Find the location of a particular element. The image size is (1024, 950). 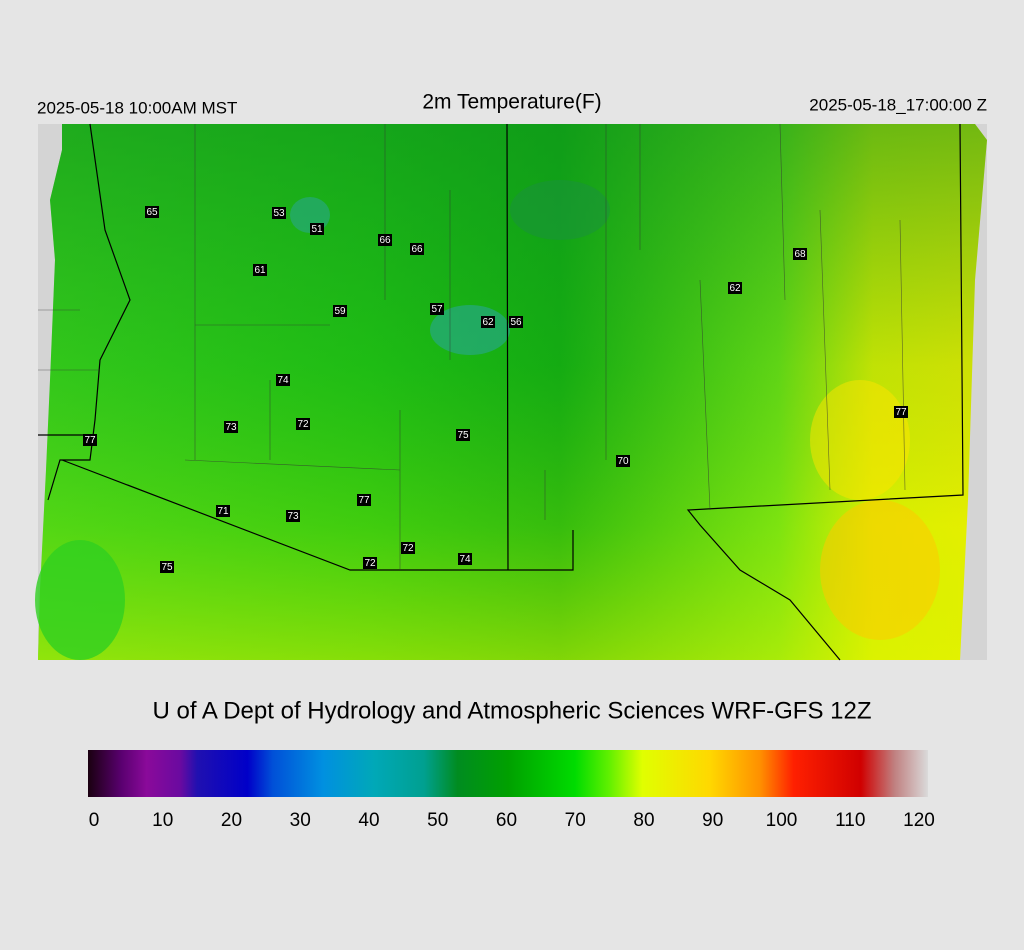

colorbar-label: 40 is located at coordinates (368, 820).